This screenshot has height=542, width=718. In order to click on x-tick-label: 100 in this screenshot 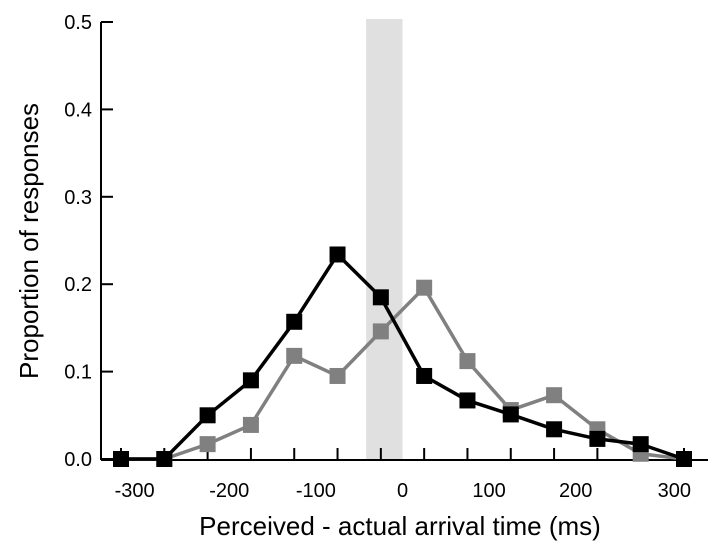, I will do `click(488, 491)`.